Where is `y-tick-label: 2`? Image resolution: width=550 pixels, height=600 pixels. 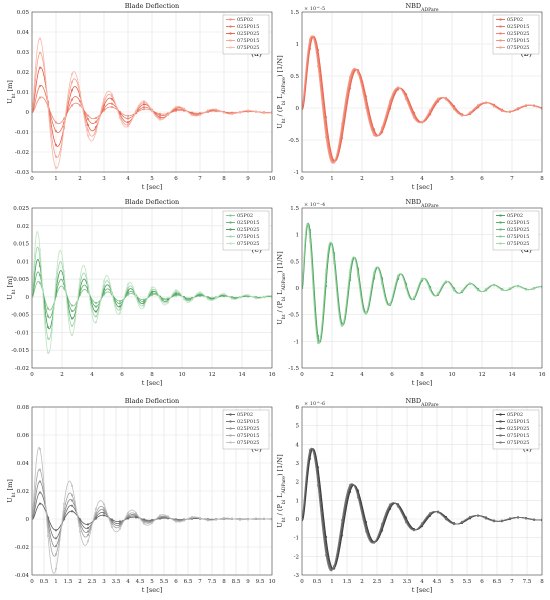 y-tick-label: 2 is located at coordinates (298, 483).